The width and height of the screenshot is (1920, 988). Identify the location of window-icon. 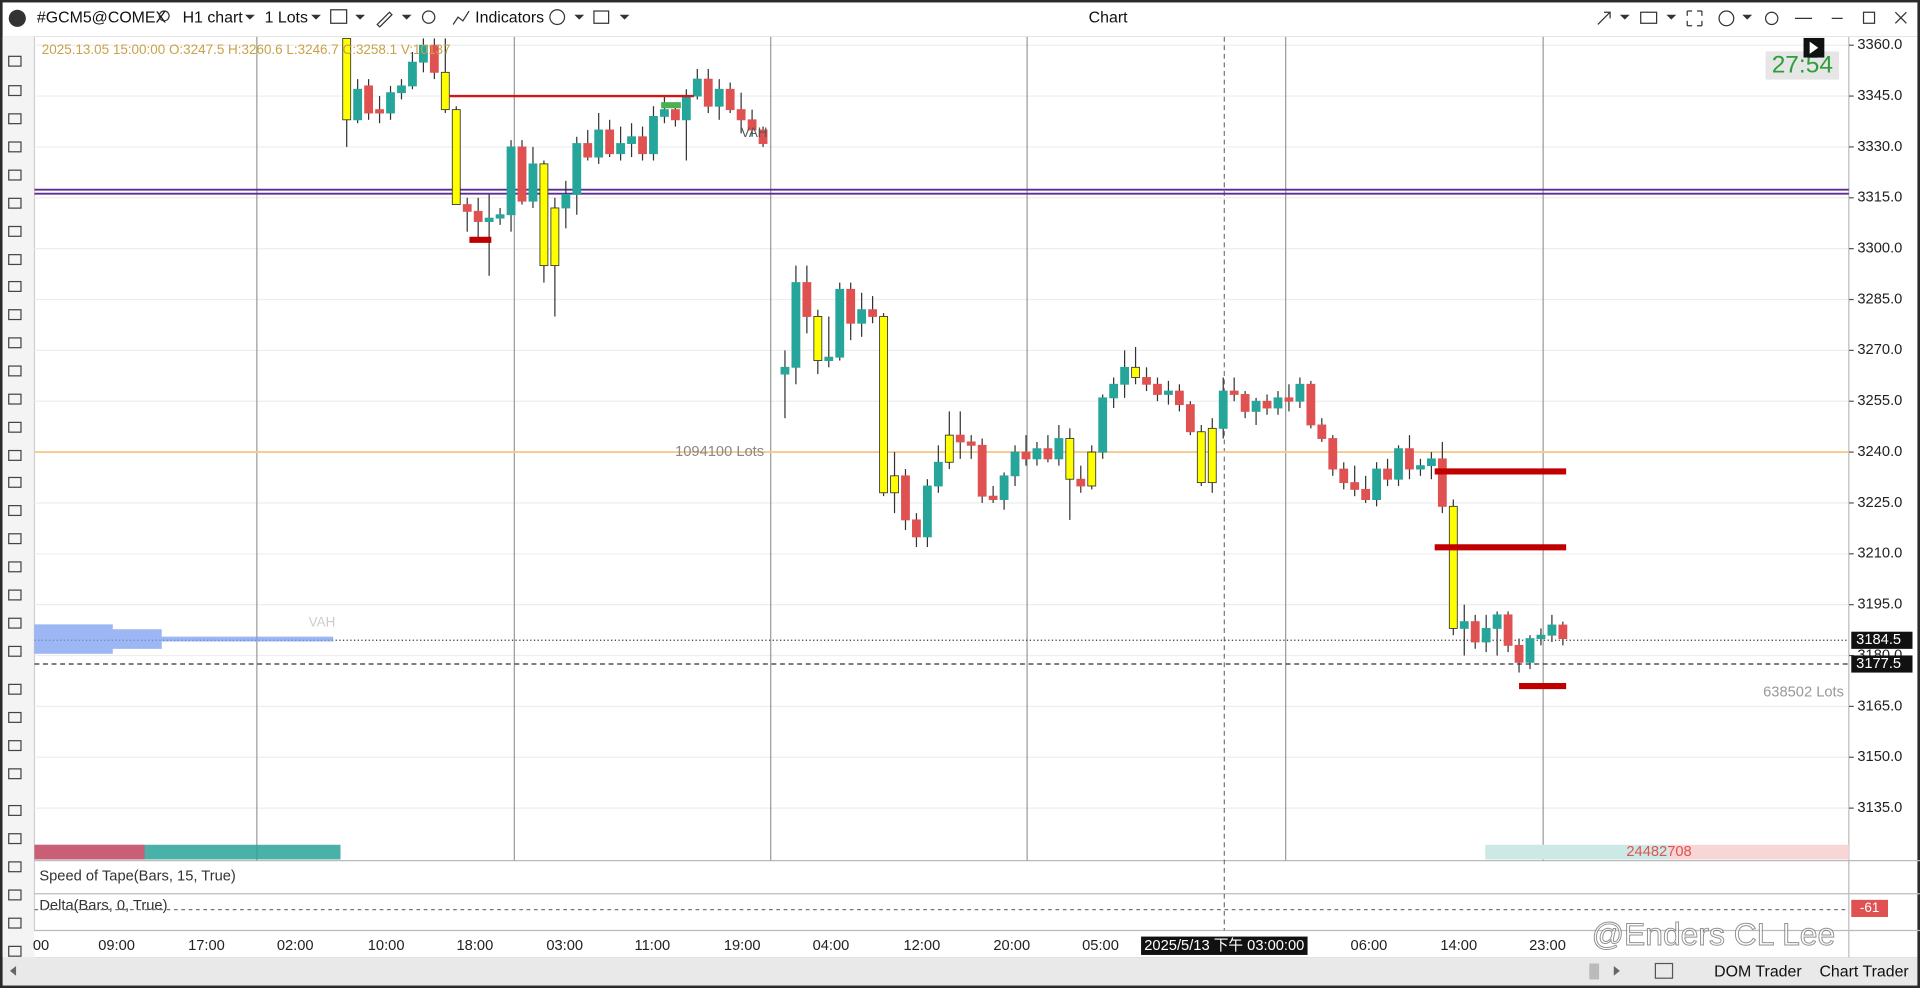
(601, 17).